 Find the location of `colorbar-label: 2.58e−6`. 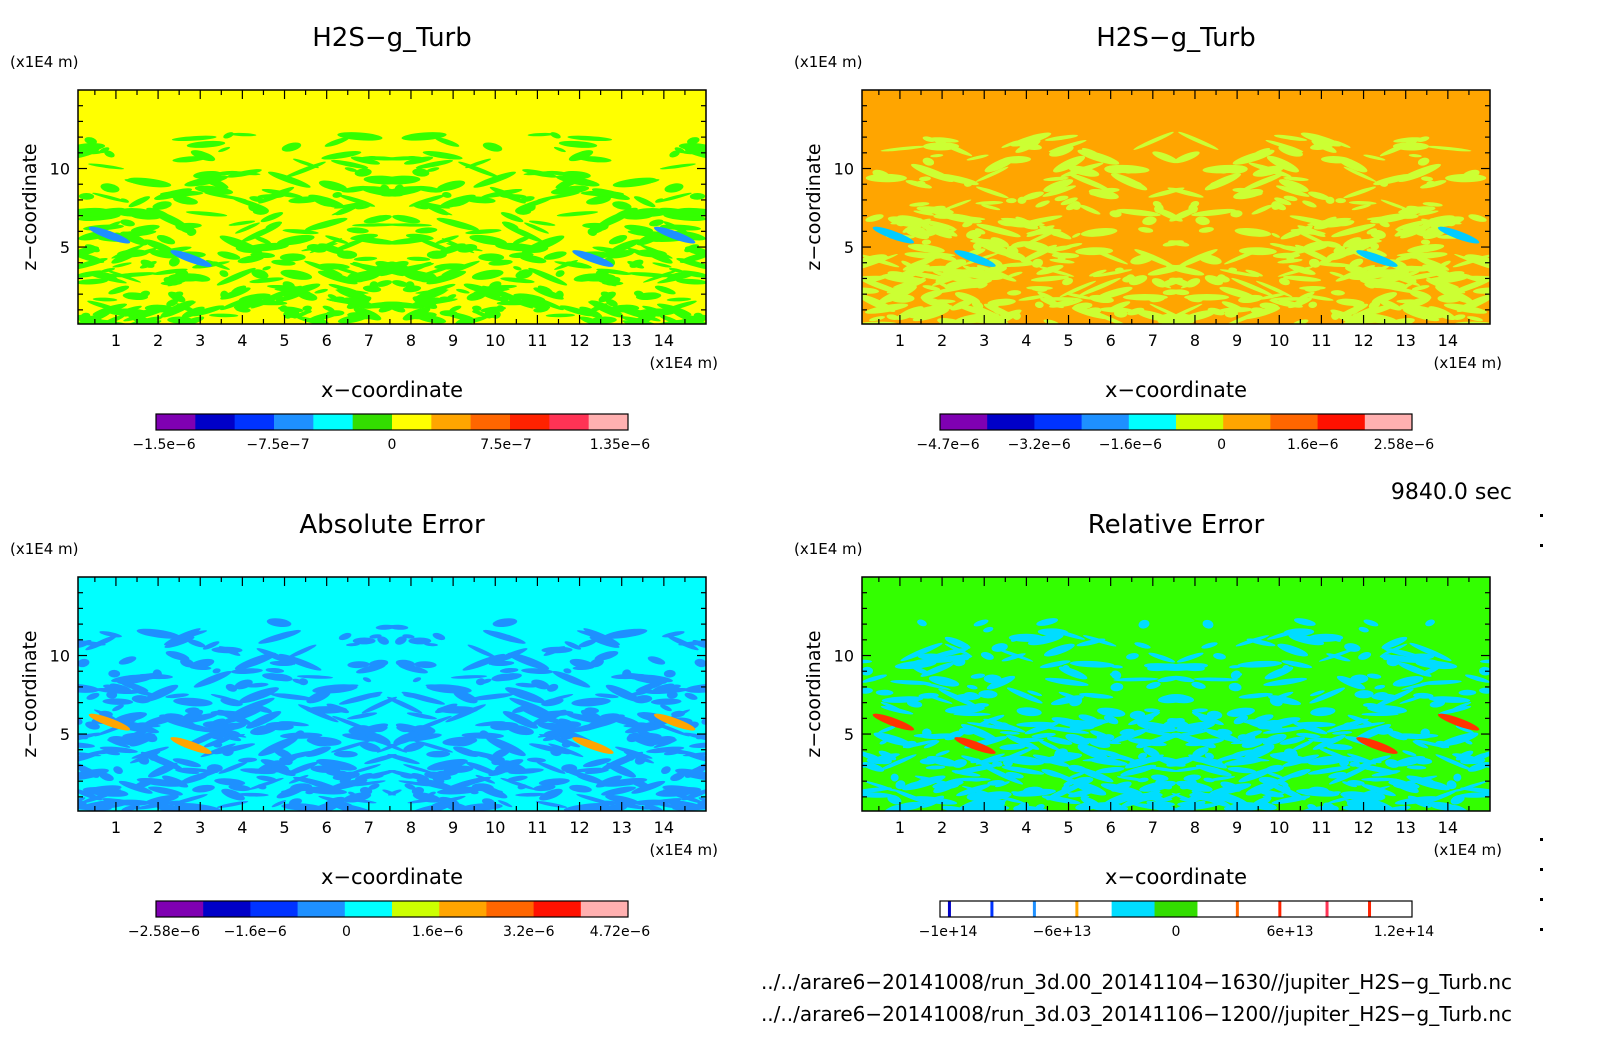

colorbar-label: 2.58e−6 is located at coordinates (1404, 445).